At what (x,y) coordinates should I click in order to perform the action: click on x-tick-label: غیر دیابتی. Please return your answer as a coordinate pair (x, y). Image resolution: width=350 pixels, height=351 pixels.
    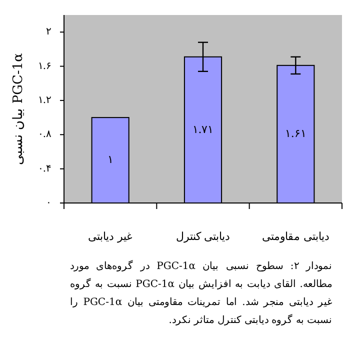
    Looking at the image, I should click on (110, 236).